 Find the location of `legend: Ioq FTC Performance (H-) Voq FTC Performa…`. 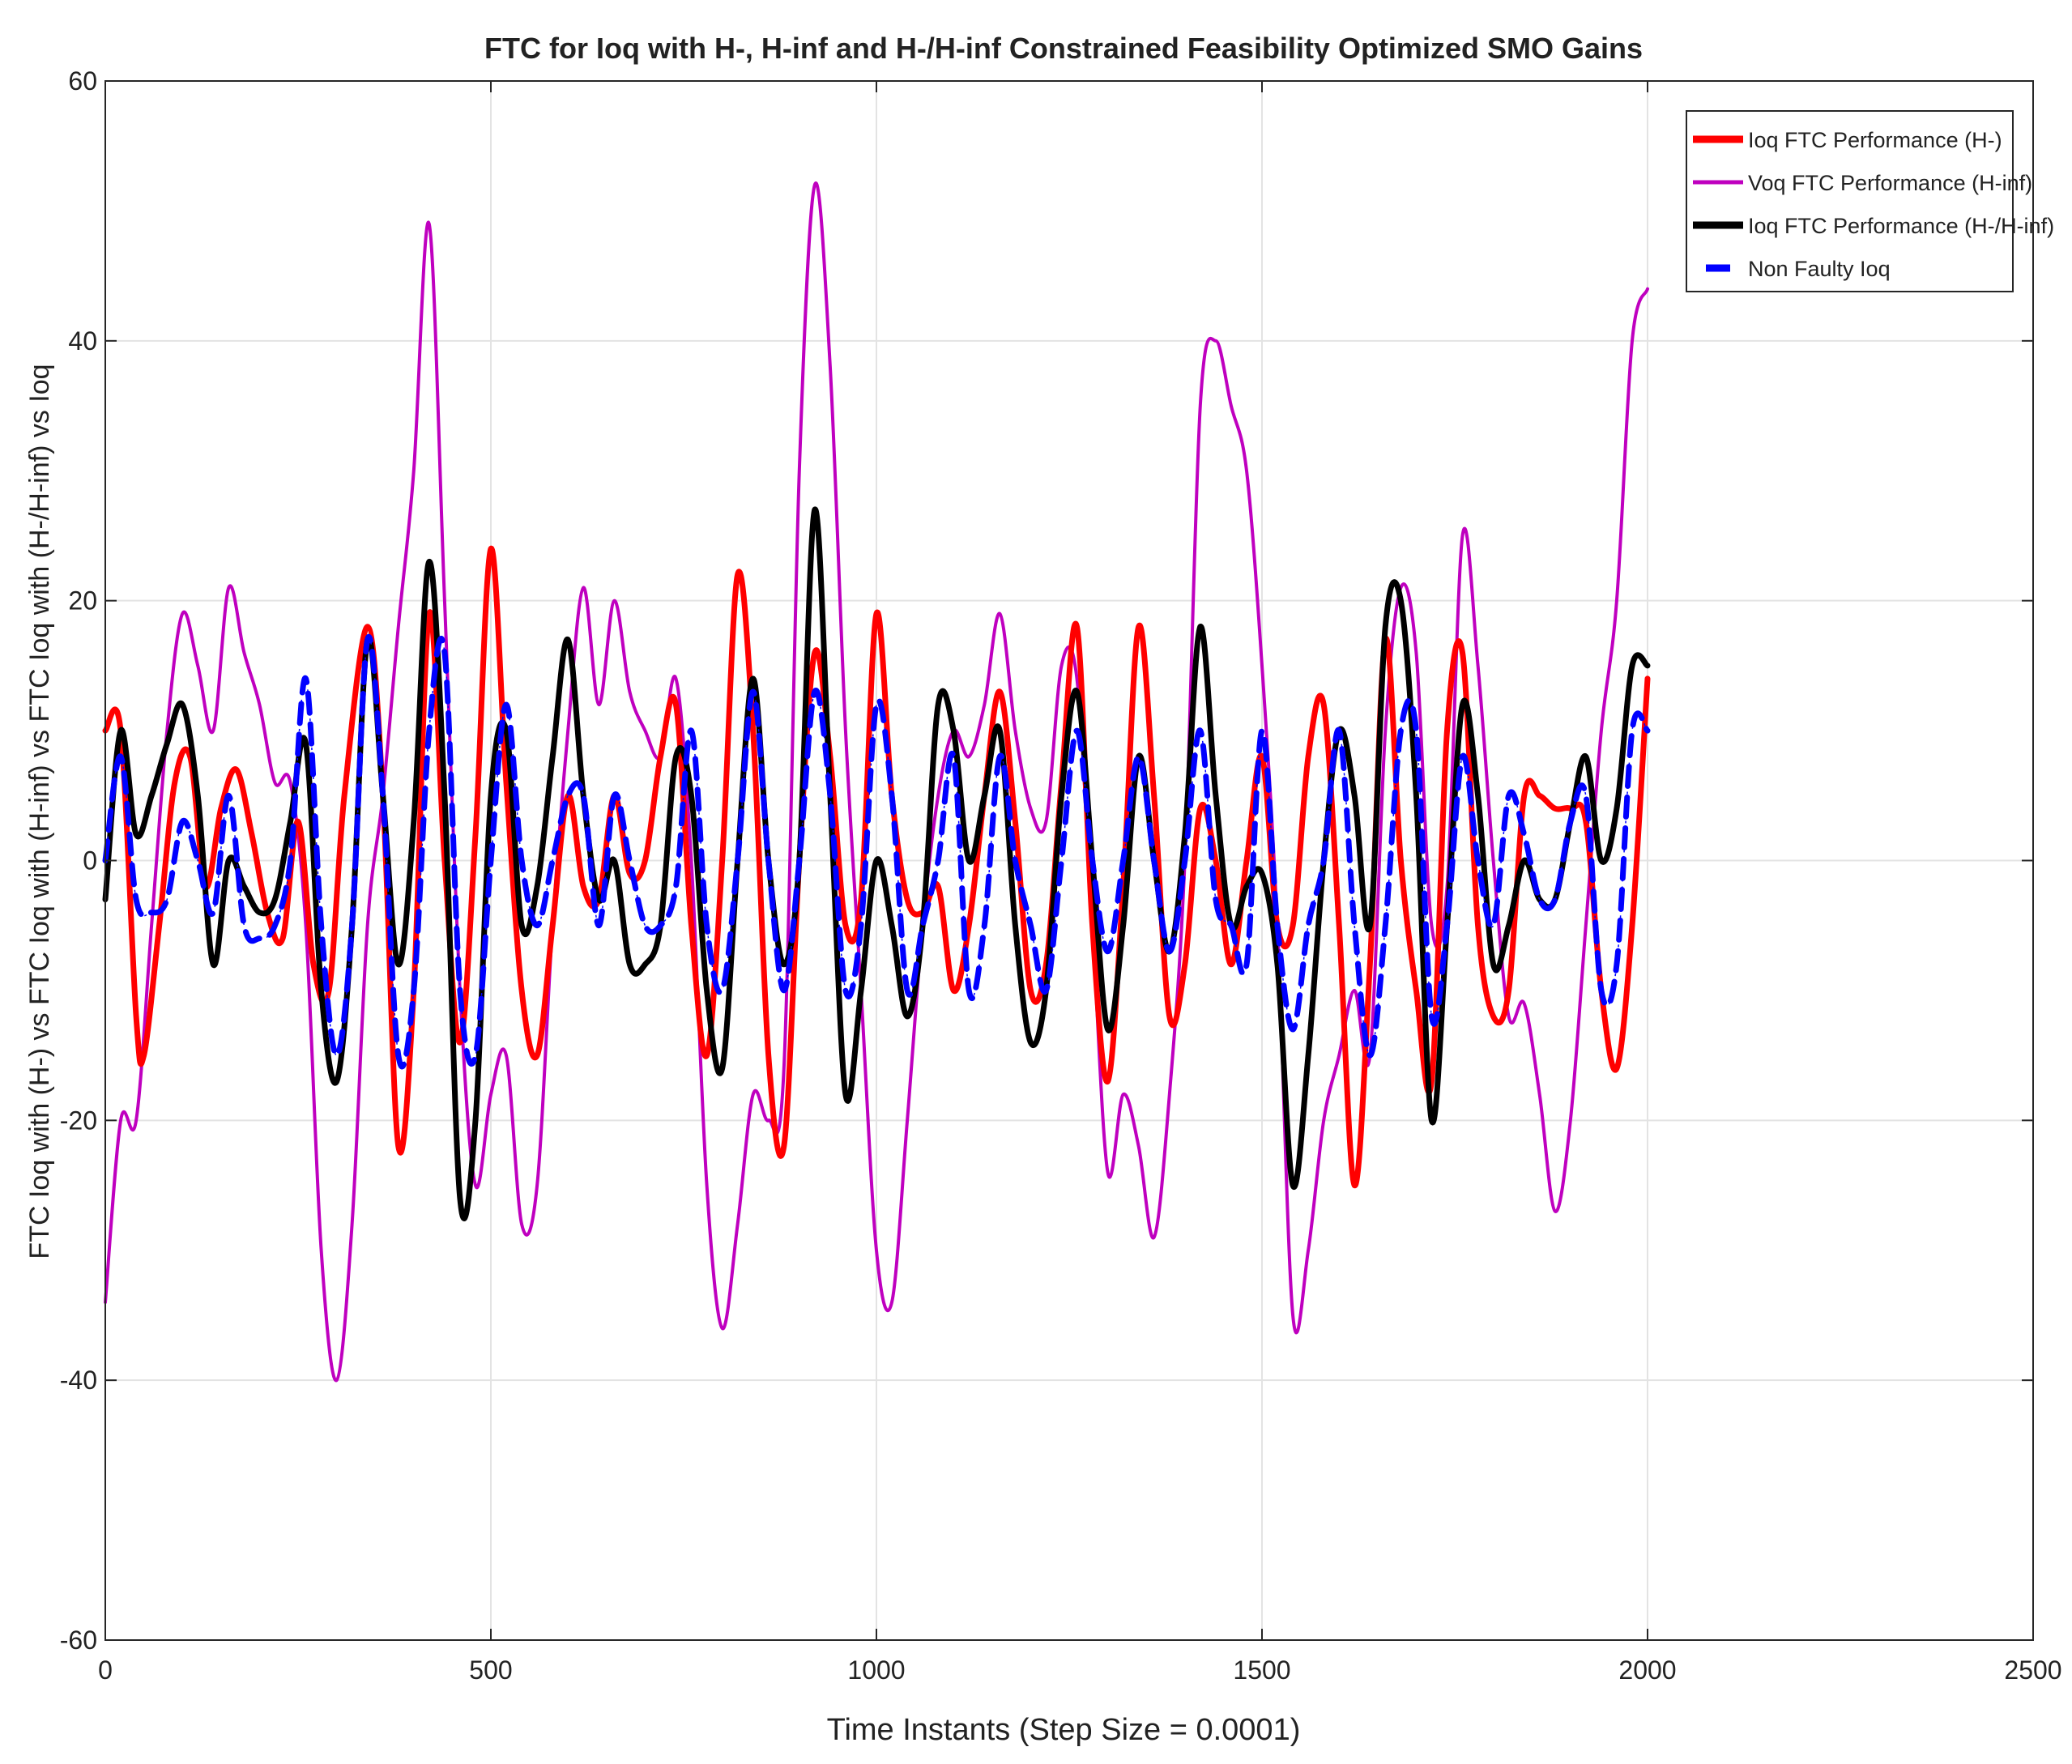

legend: Ioq FTC Performance (H-) Voq FTC Performa… is located at coordinates (1870, 201).